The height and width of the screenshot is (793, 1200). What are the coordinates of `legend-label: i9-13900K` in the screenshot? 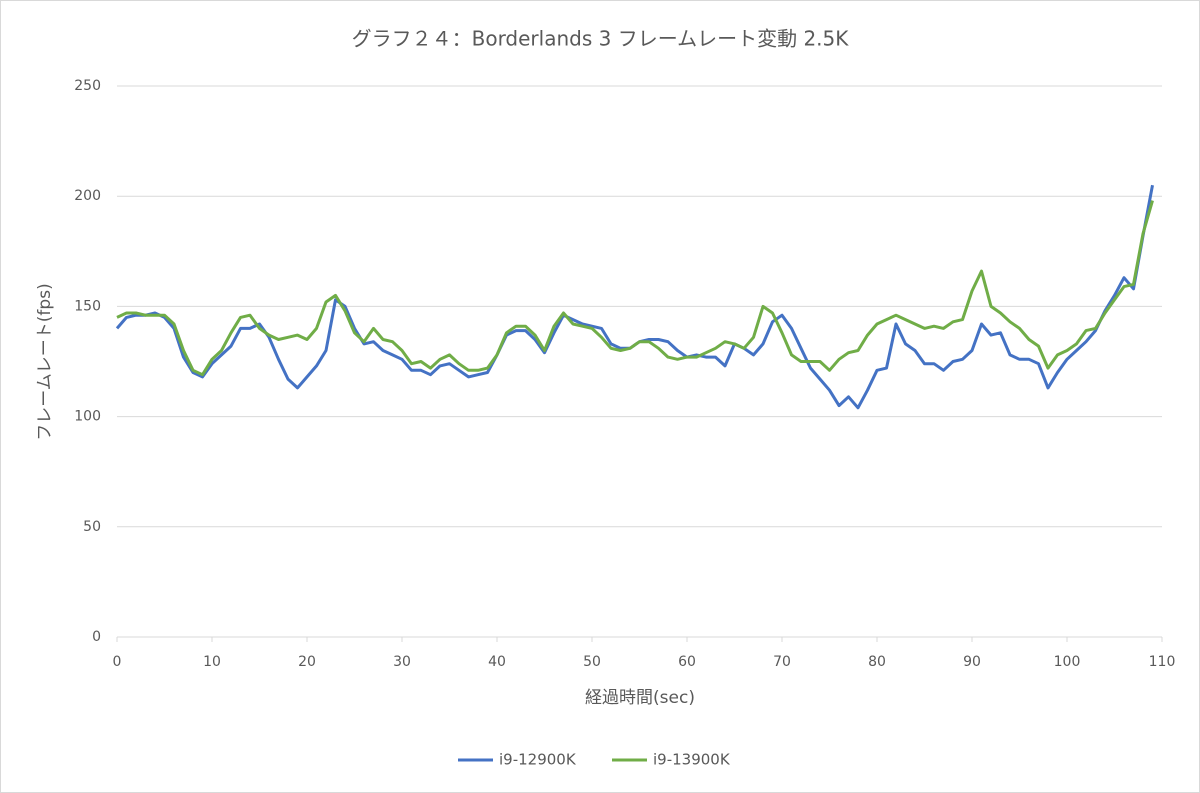 It's located at (692, 760).